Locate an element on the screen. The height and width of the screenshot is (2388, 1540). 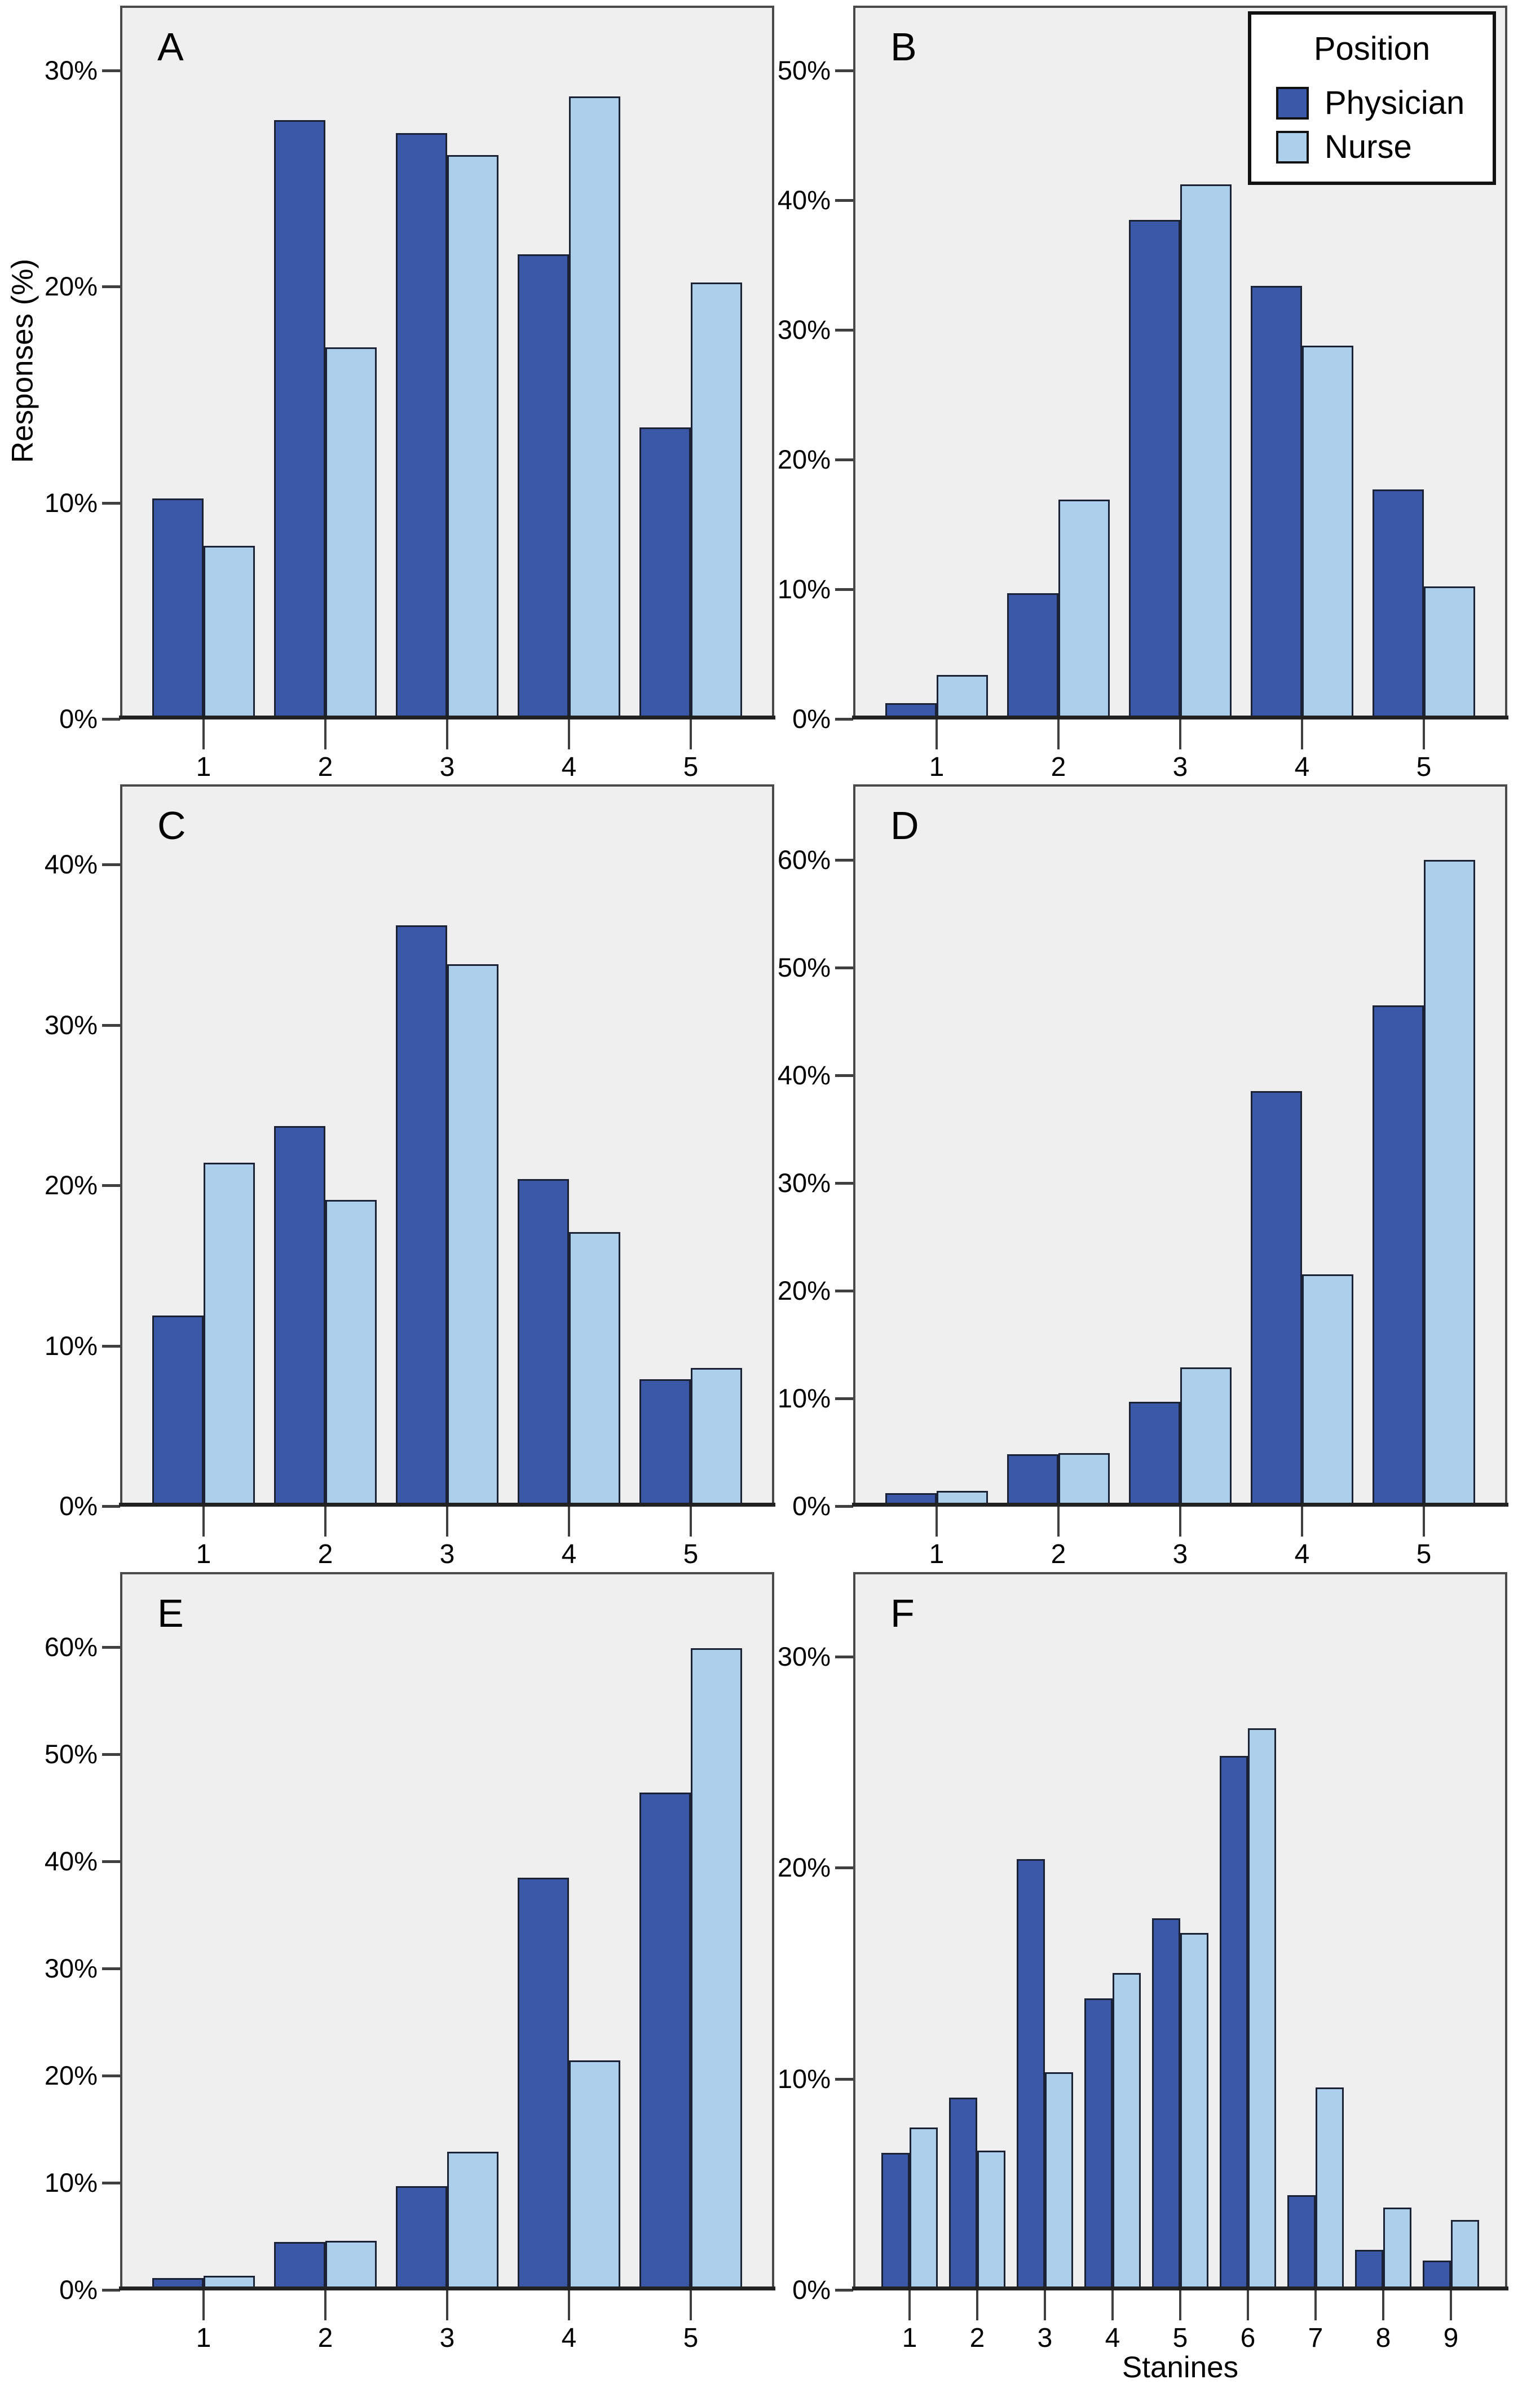
panel-label-f: F is located at coordinates (902, 1613).